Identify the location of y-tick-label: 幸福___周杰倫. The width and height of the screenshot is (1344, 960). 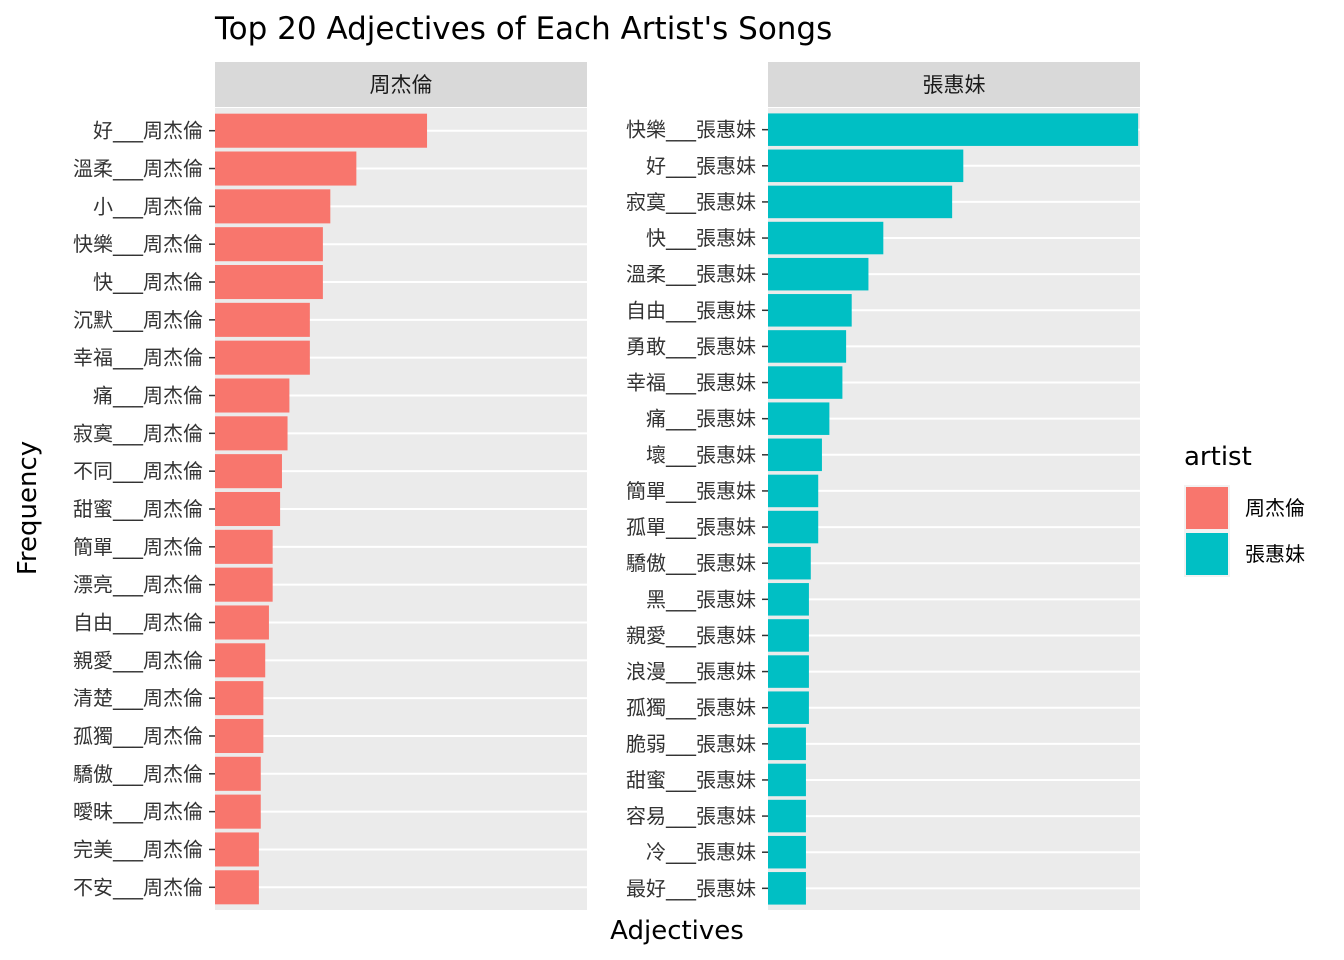
(138, 358).